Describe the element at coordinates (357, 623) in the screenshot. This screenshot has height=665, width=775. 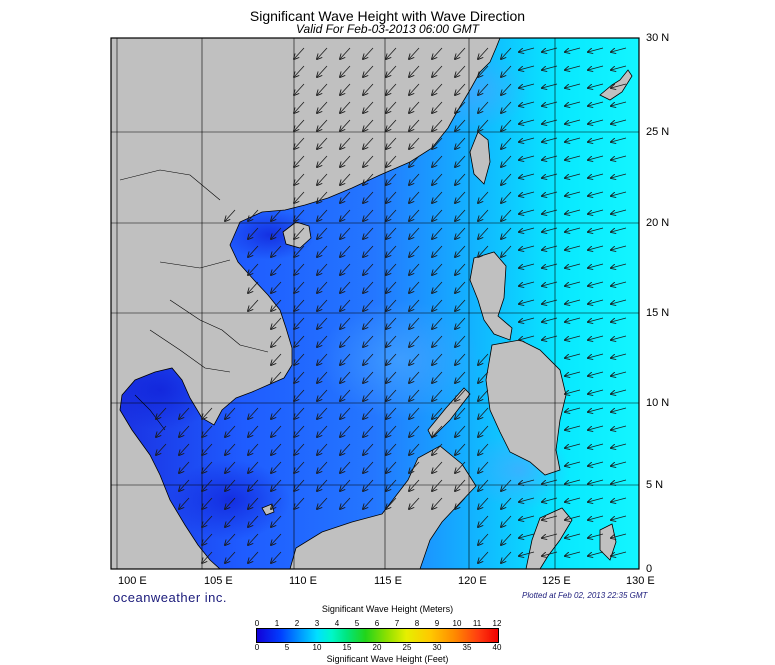
I see `meter-tick: 5` at that location.